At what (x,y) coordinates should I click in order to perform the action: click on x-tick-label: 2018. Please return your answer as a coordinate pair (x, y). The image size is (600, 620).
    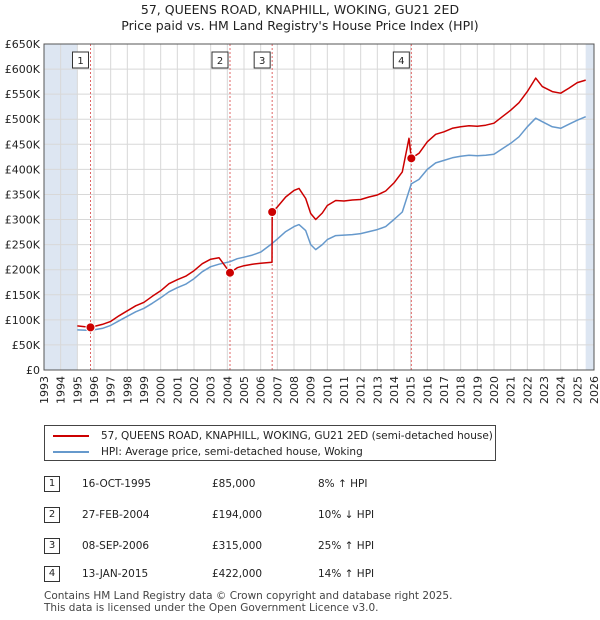
    Looking at the image, I should click on (461, 390).